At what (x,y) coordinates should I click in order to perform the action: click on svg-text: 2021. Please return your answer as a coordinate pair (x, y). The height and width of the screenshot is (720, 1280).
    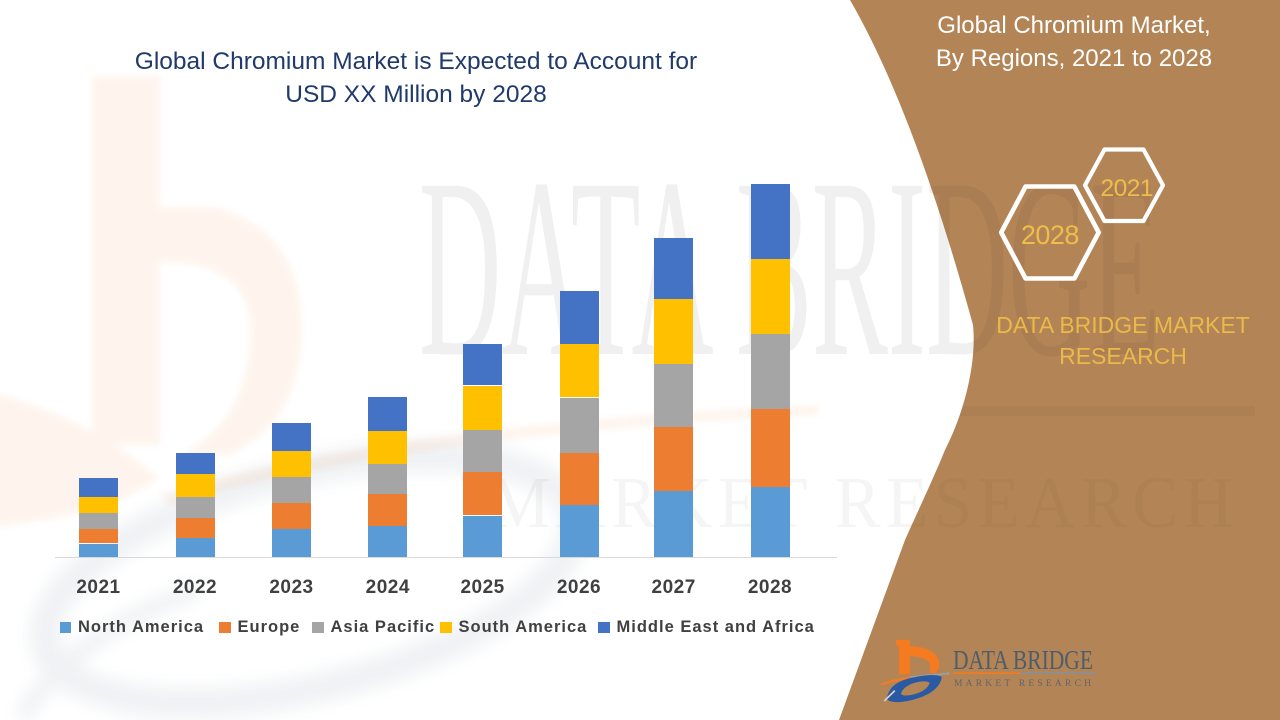
    Looking at the image, I should click on (1126, 188).